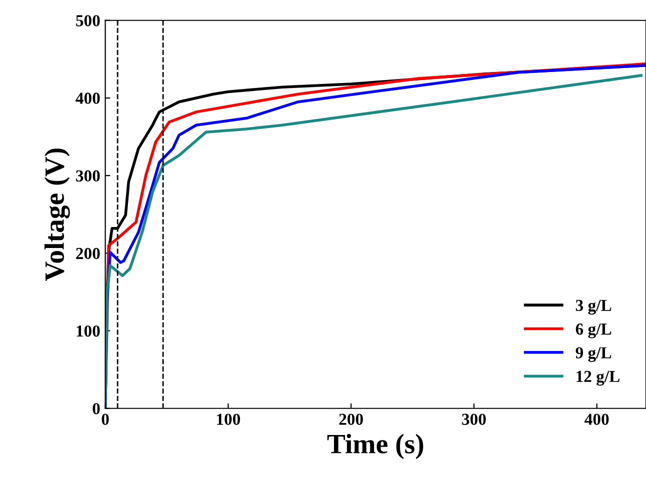  What do you see at coordinates (594, 331) in the screenshot?
I see `legend-label: 6 g/L` at bounding box center [594, 331].